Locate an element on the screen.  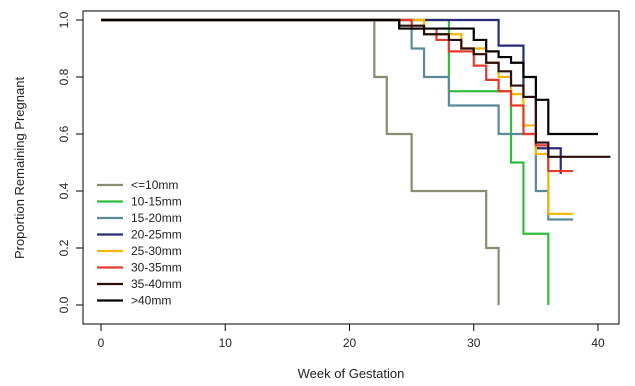
y-tick-label: 0.0 is located at coordinates (64, 304).